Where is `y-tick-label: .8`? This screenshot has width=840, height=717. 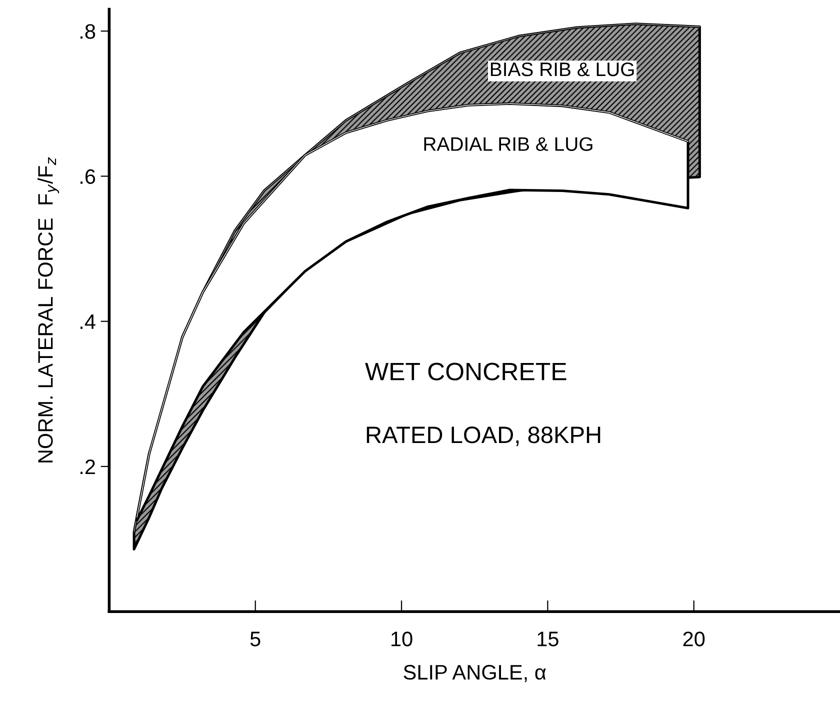
y-tick-label: .8 is located at coordinates (88, 31).